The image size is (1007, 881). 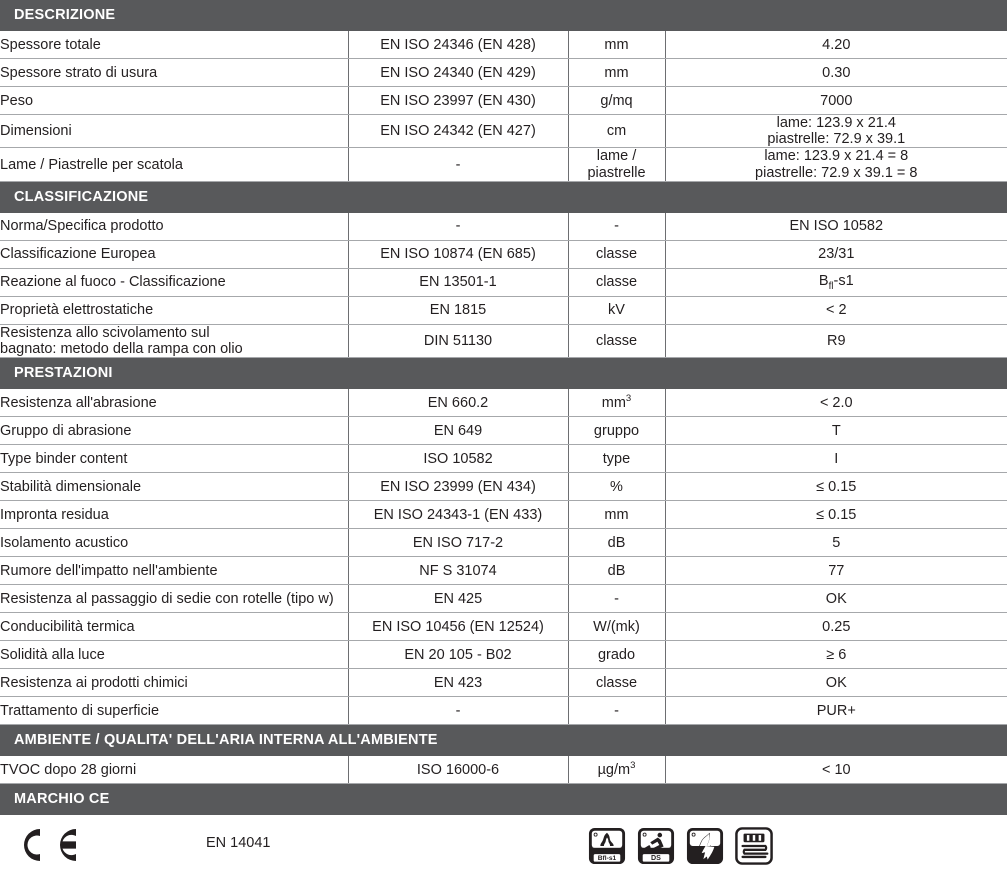 What do you see at coordinates (458, 101) in the screenshot?
I see `row-norm: EN ISO 23997 (EN 430)` at bounding box center [458, 101].